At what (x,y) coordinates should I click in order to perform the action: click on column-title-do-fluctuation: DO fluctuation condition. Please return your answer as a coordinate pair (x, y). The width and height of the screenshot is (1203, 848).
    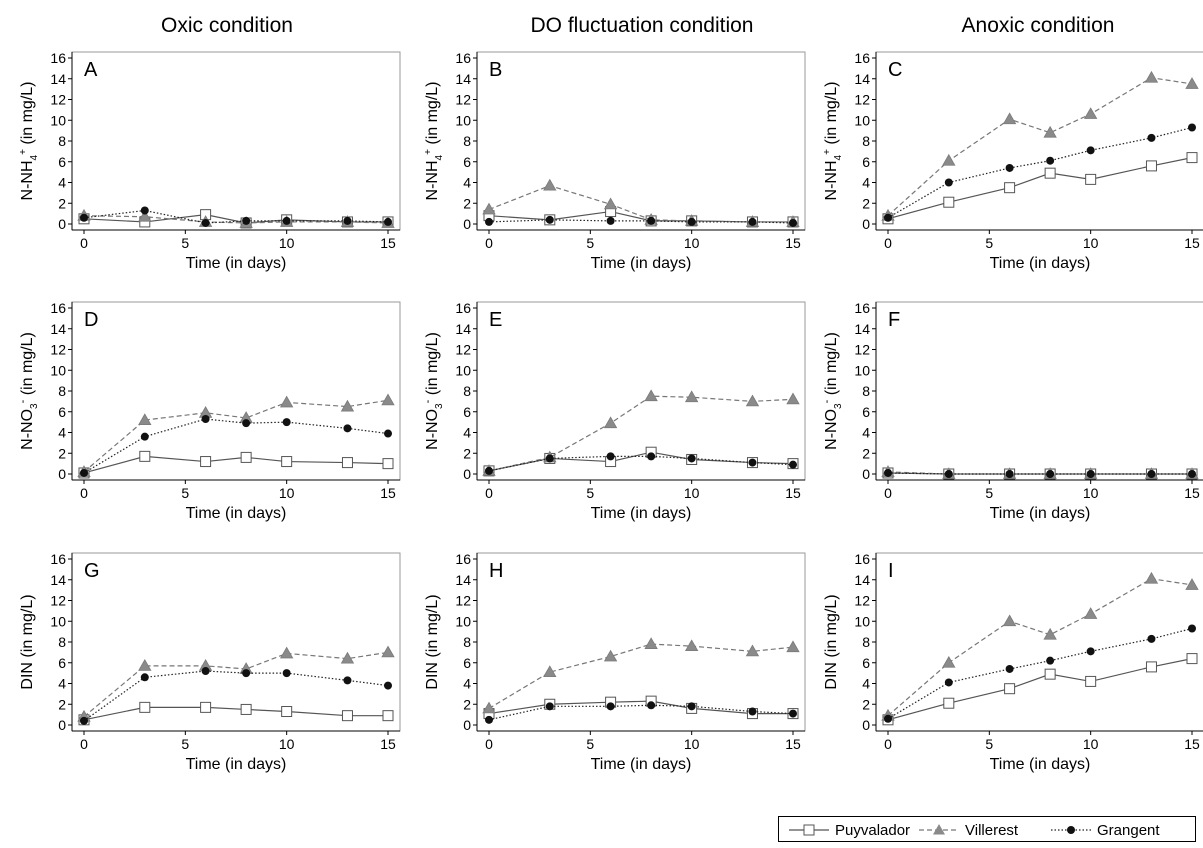
    Looking at the image, I should click on (642, 25).